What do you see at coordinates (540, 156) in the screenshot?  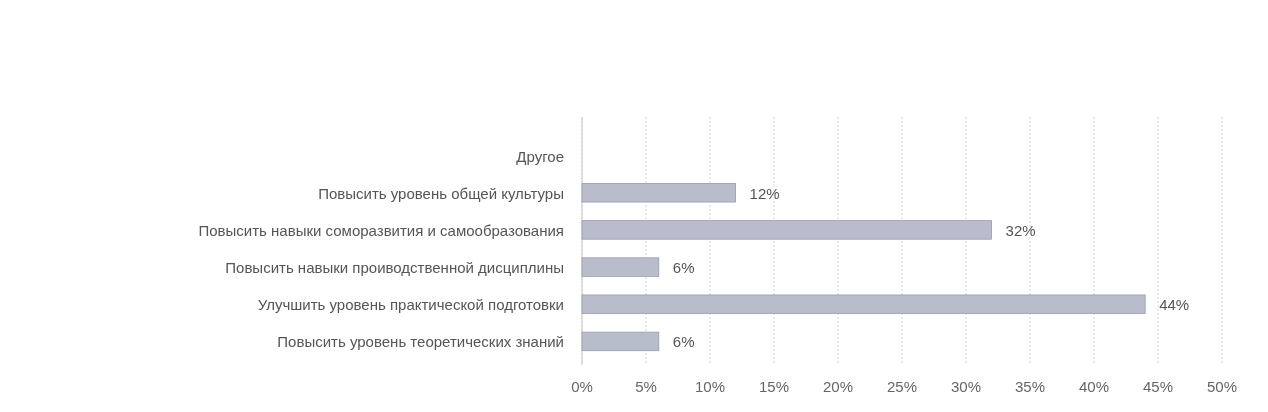 I see `y-tick-label: Другое` at bounding box center [540, 156].